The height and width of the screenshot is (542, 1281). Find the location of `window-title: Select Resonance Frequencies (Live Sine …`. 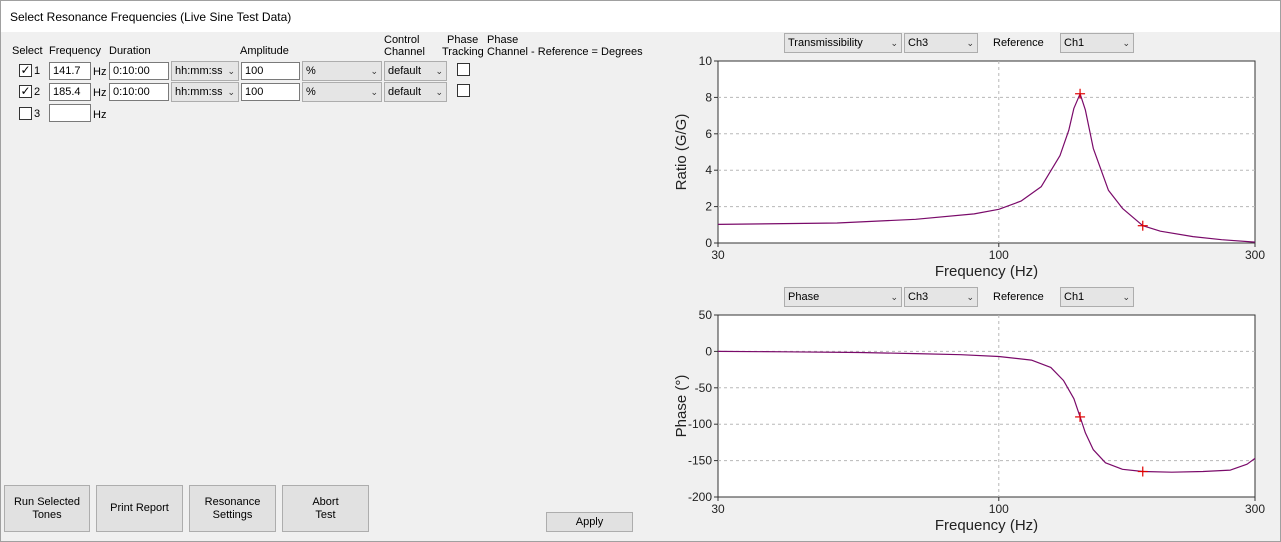

window-title: Select Resonance Frequencies (Live Sine … is located at coordinates (151, 17).